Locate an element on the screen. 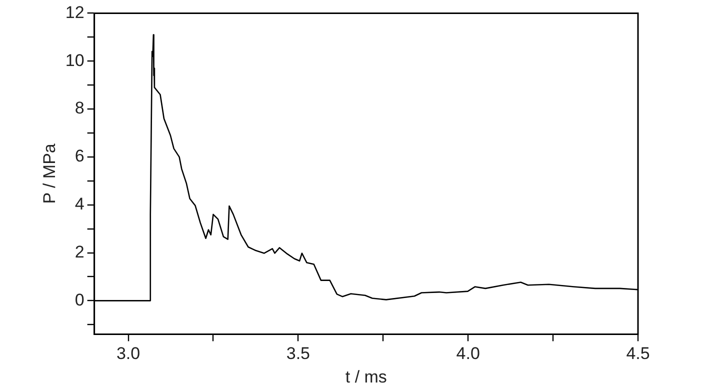  y-tick-label: 2 is located at coordinates (79, 252).